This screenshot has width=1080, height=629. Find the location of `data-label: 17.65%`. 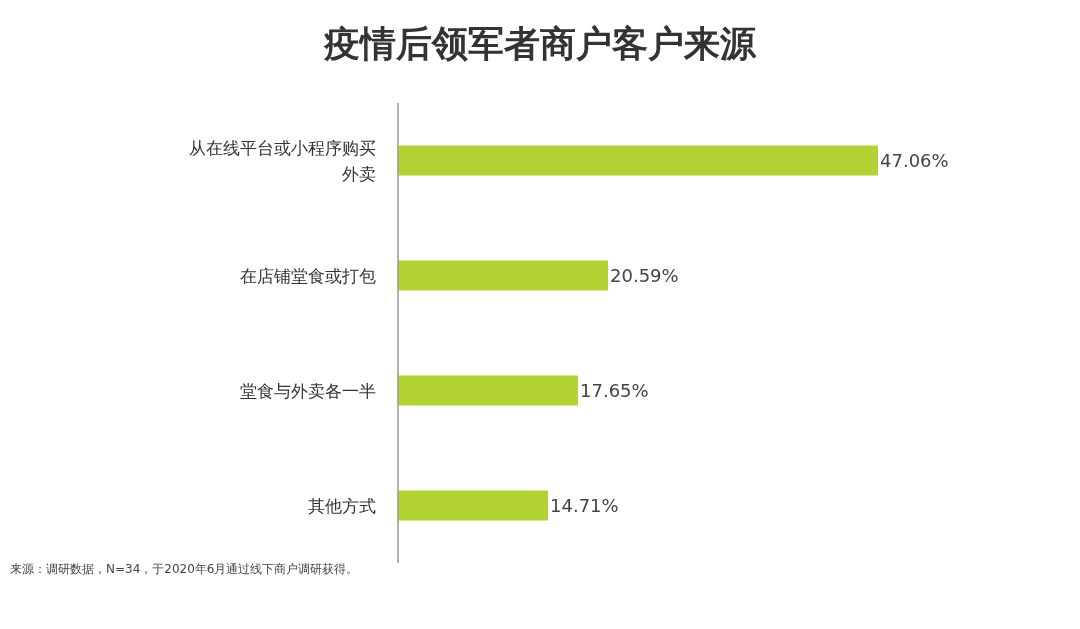

data-label: 17.65% is located at coordinates (614, 390).